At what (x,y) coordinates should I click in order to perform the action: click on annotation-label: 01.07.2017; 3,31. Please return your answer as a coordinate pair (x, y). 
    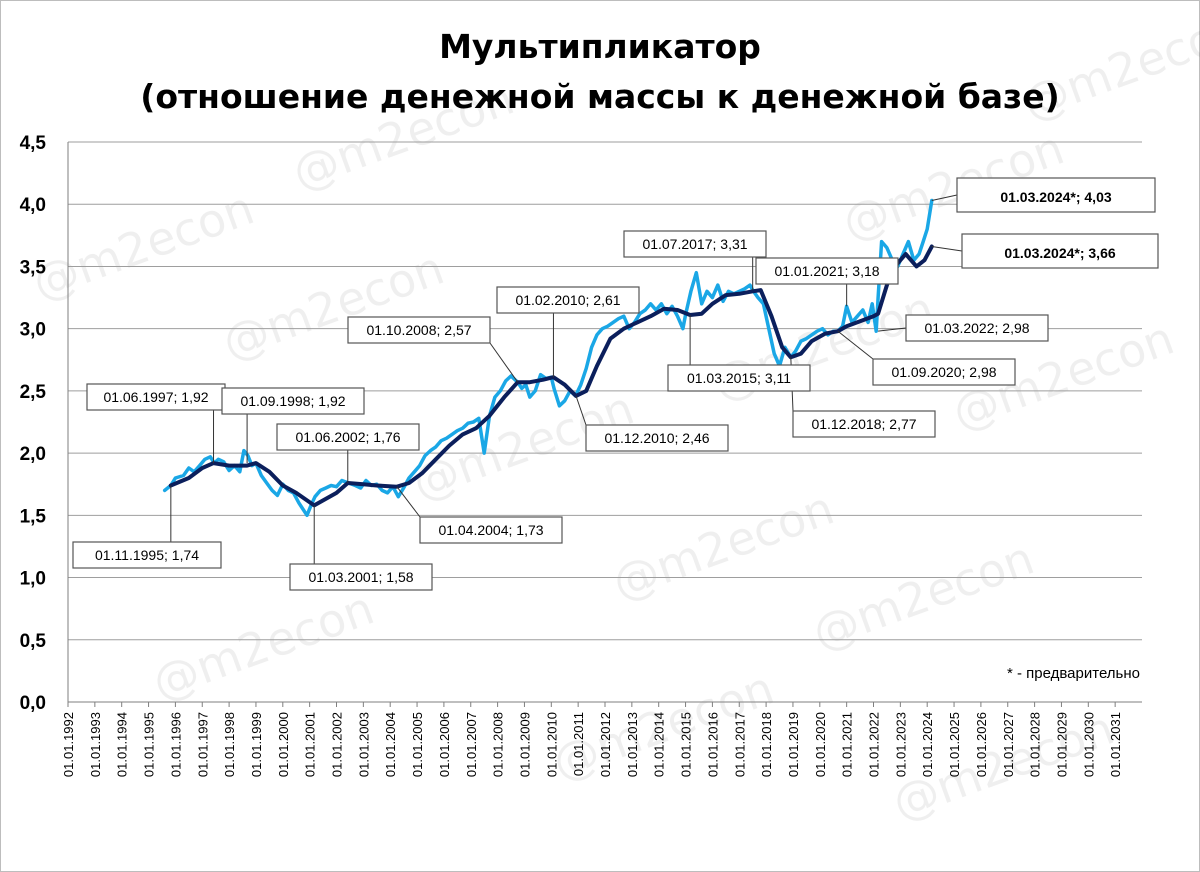
    Looking at the image, I should click on (694, 244).